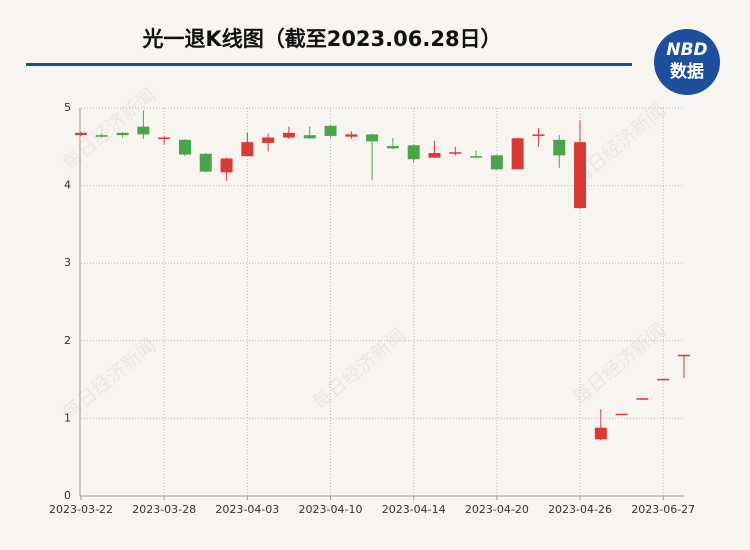 The height and width of the screenshot is (550, 750). What do you see at coordinates (663, 509) in the screenshot?
I see `x-tick-label: 2023-06-27` at bounding box center [663, 509].